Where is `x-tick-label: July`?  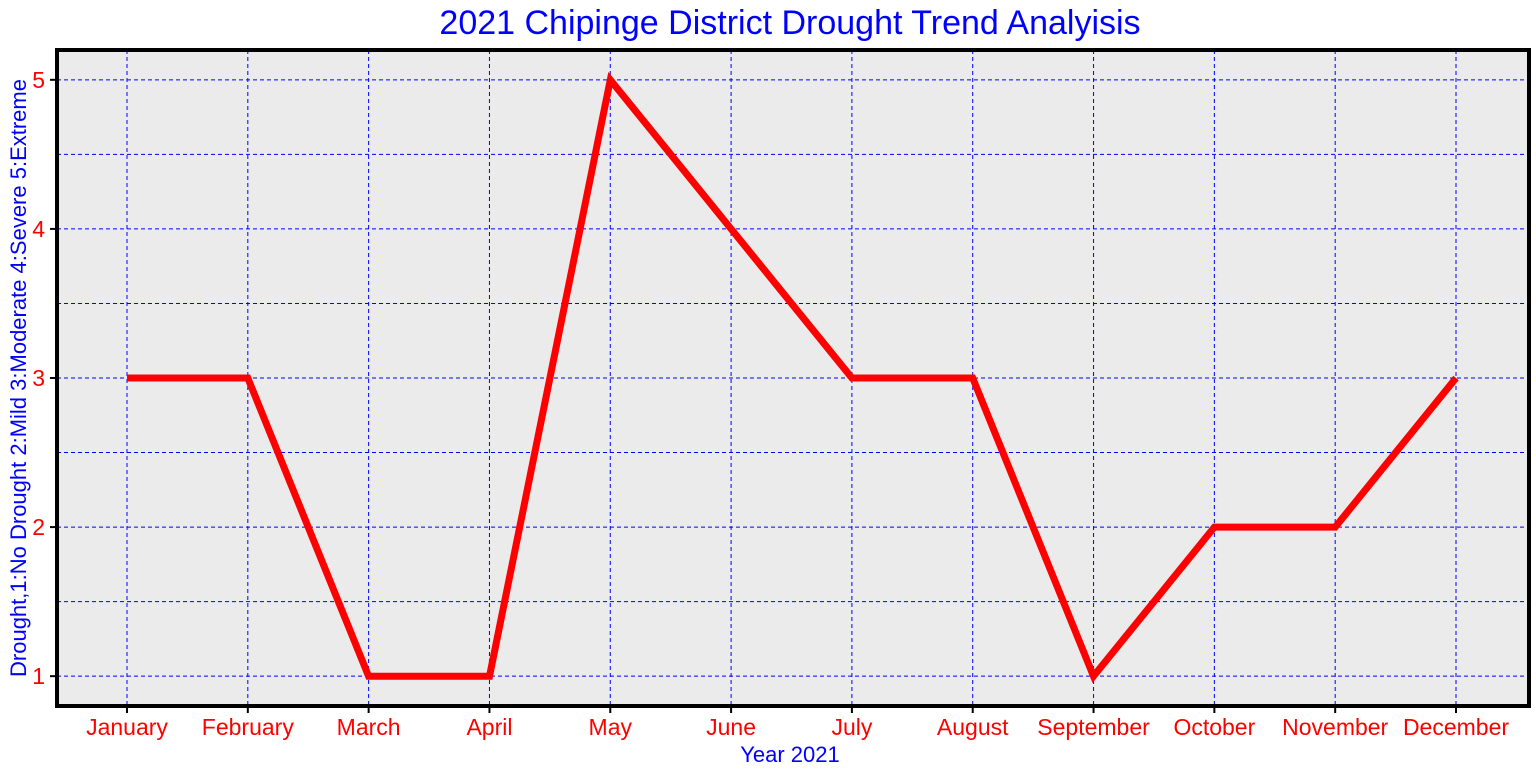 x-tick-label: July is located at coordinates (851, 727).